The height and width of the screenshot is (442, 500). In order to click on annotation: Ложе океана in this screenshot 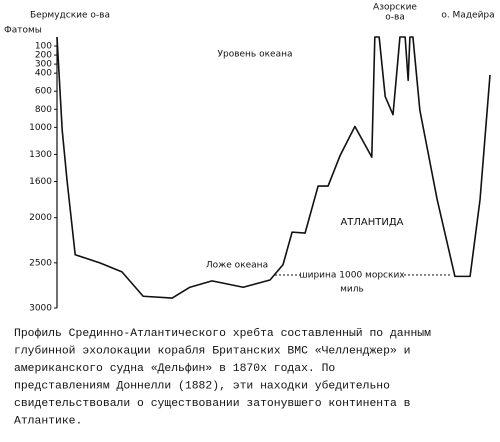, I will do `click(237, 266)`.